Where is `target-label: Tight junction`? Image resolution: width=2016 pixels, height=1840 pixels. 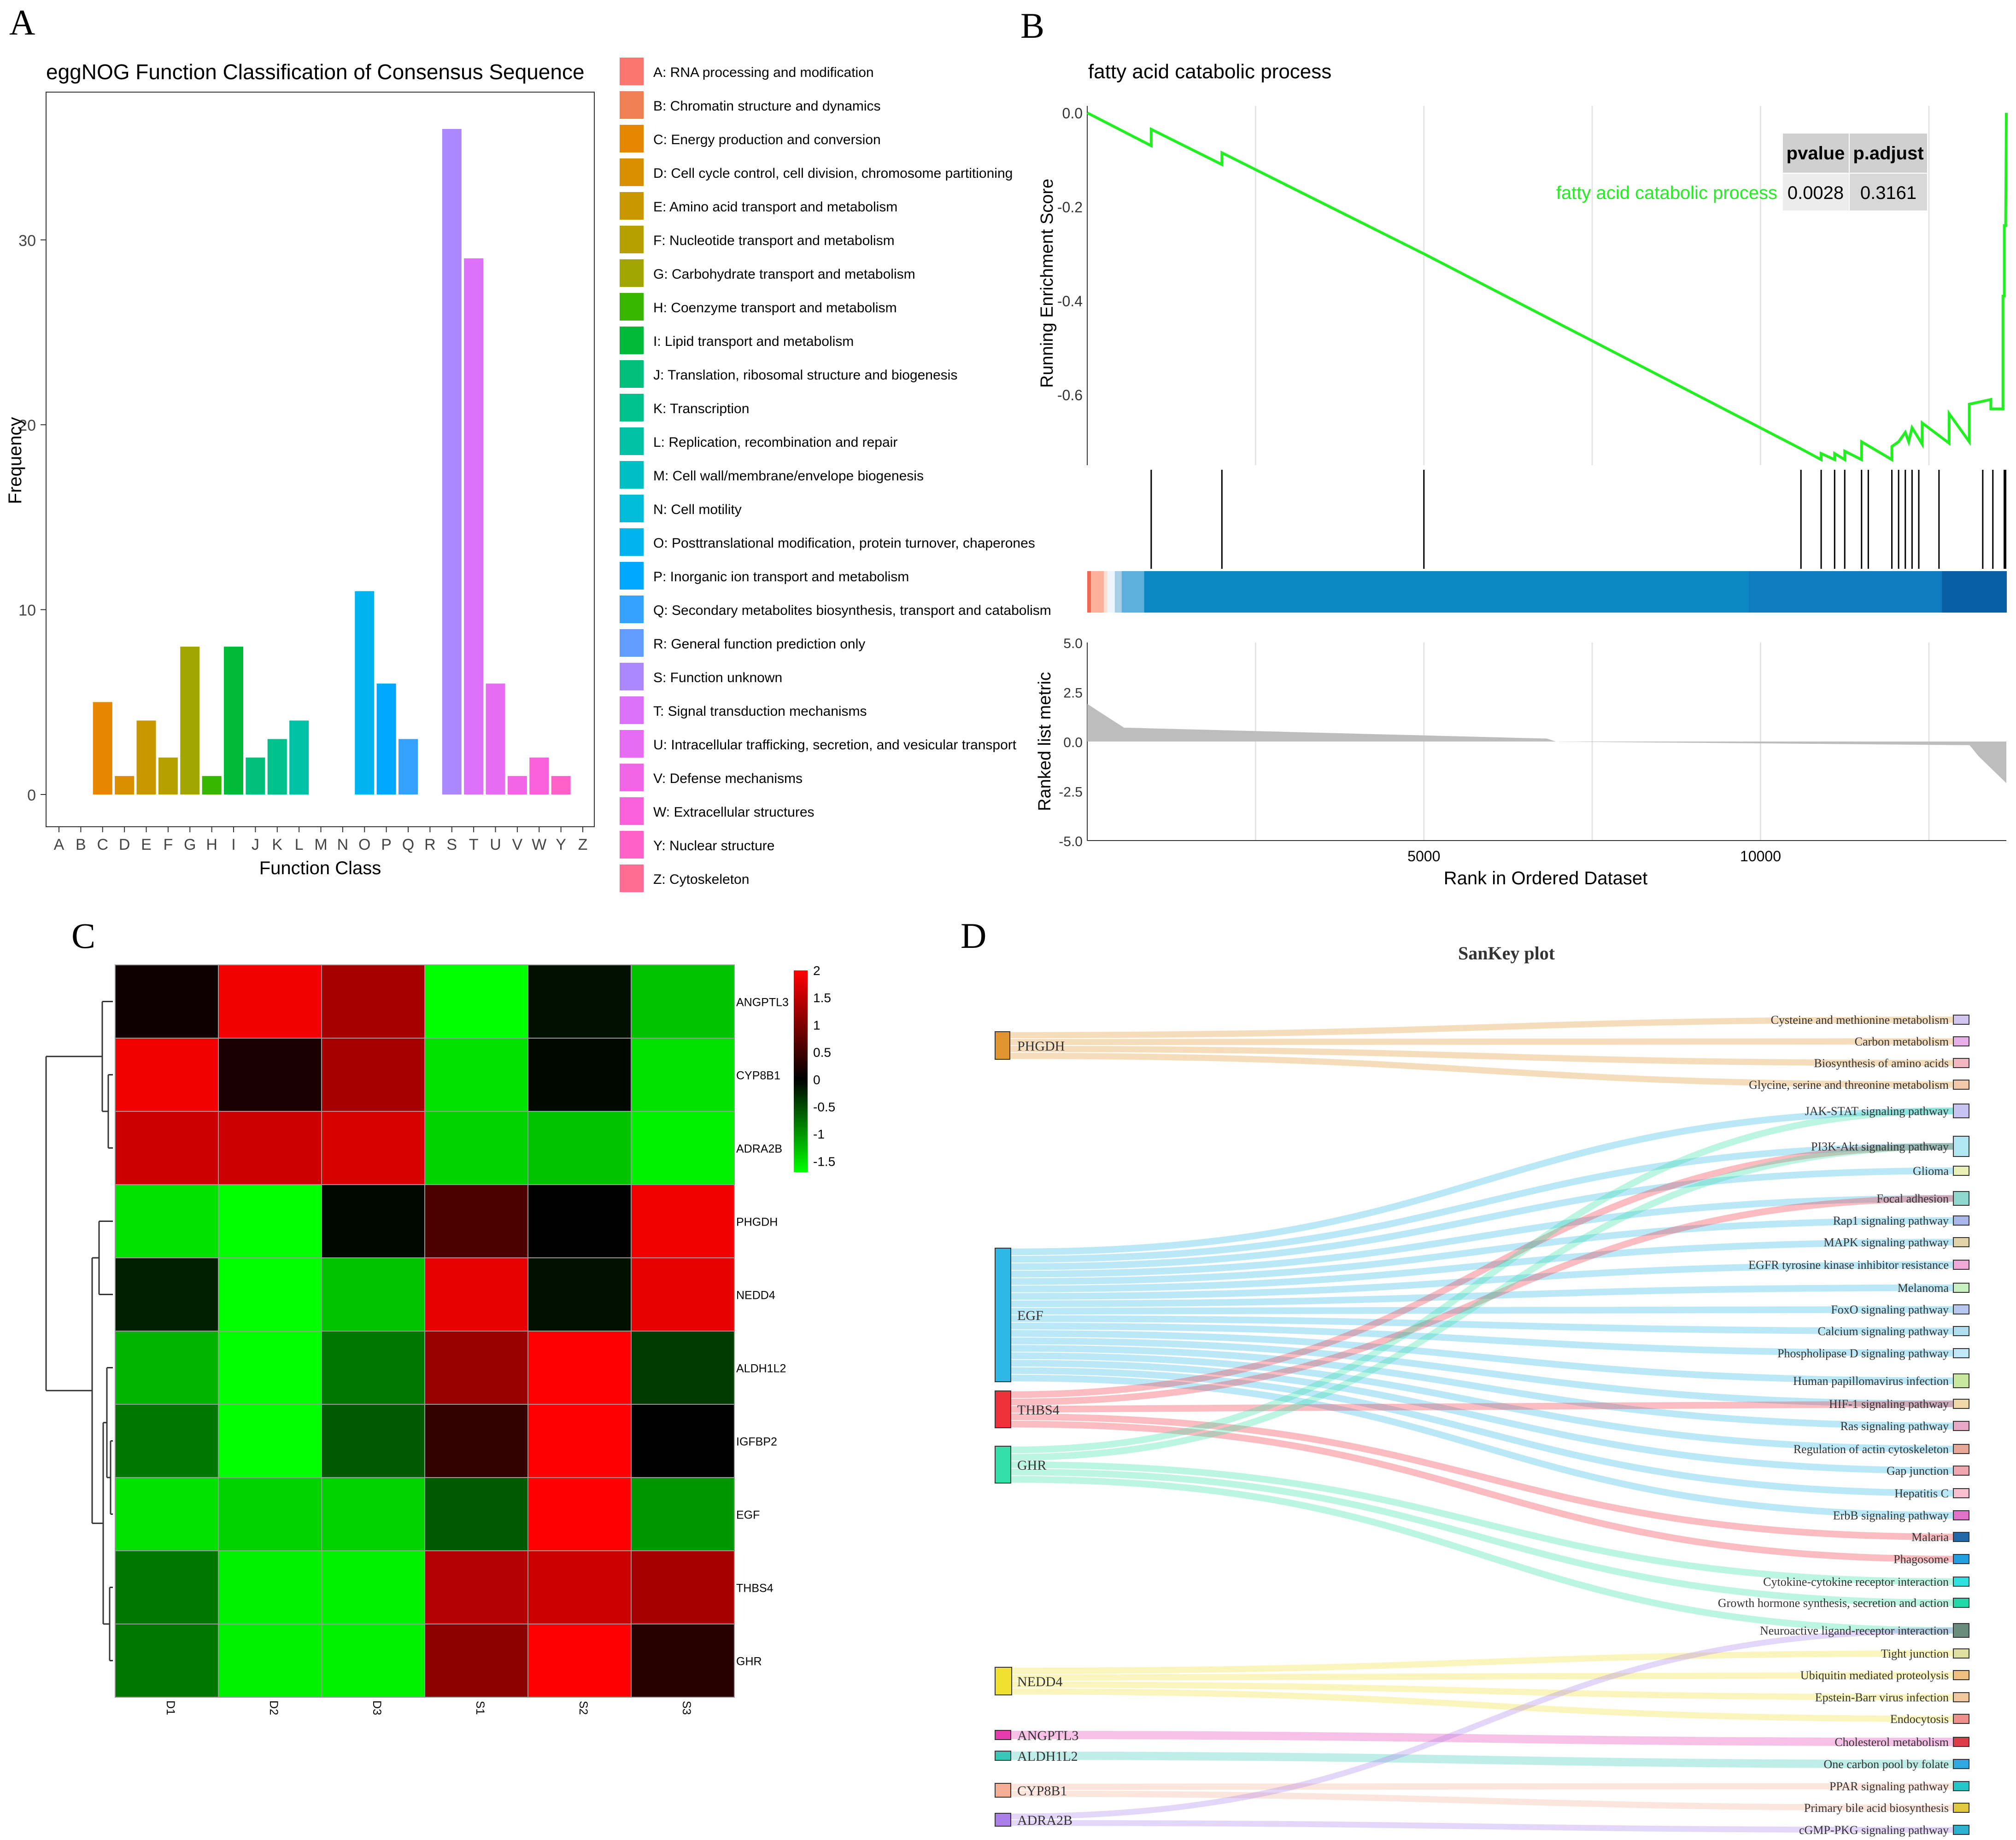 target-label: Tight junction is located at coordinates (1915, 1654).